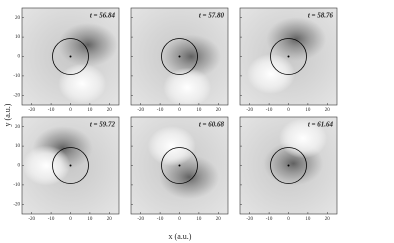  Describe the element at coordinates (321, 125) in the screenshot. I see `panel-label: t = 61.64` at that location.